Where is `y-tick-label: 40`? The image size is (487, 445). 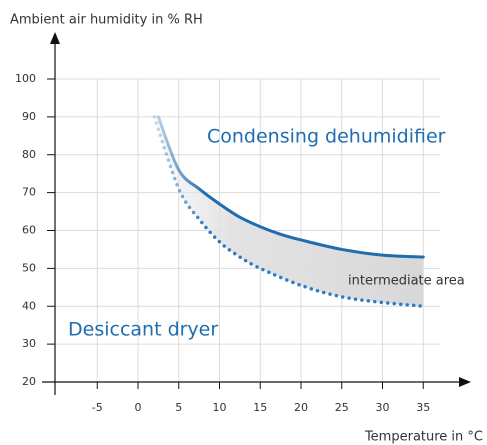
y-tick-label: 40 is located at coordinates (29, 305).